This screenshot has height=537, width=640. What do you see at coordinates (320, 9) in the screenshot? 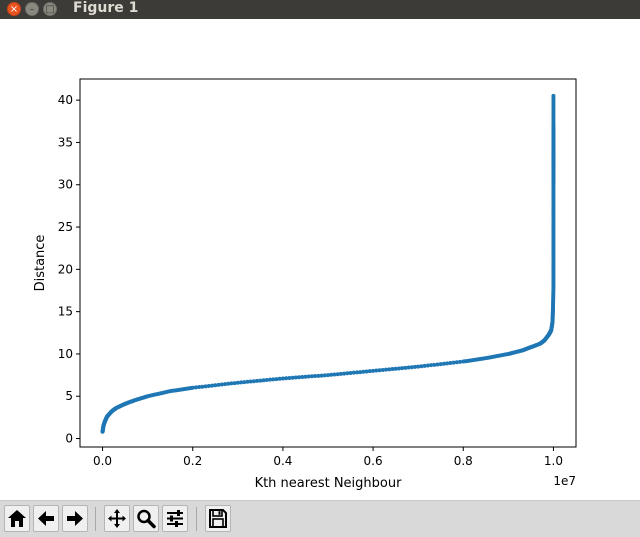
I see `window-titlebar: × – □ Figure 1` at bounding box center [320, 9].